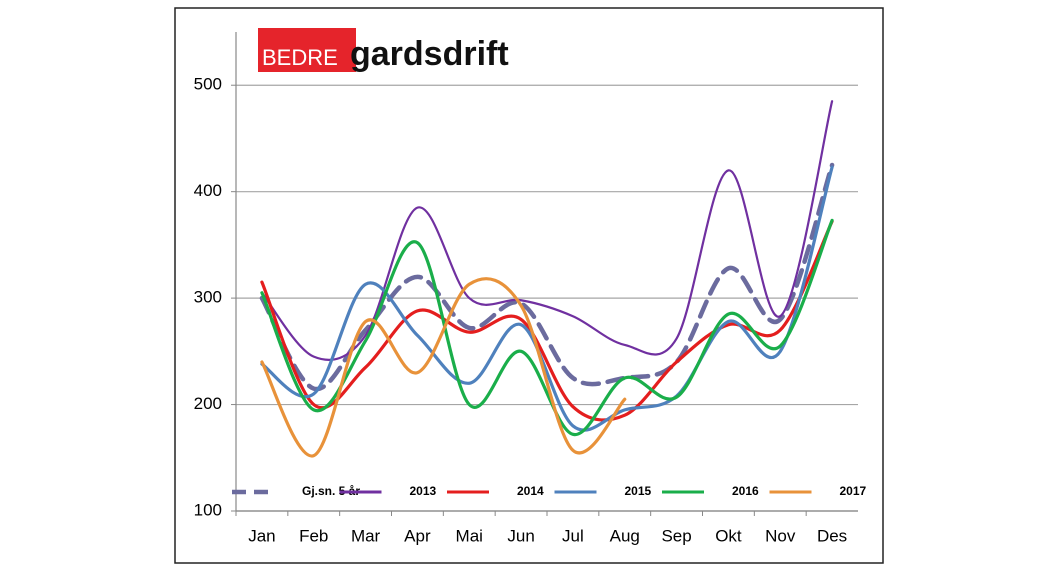 This screenshot has width=1058, height=569. What do you see at coordinates (208, 84) in the screenshot?
I see `y-tick-label: 500` at bounding box center [208, 84].